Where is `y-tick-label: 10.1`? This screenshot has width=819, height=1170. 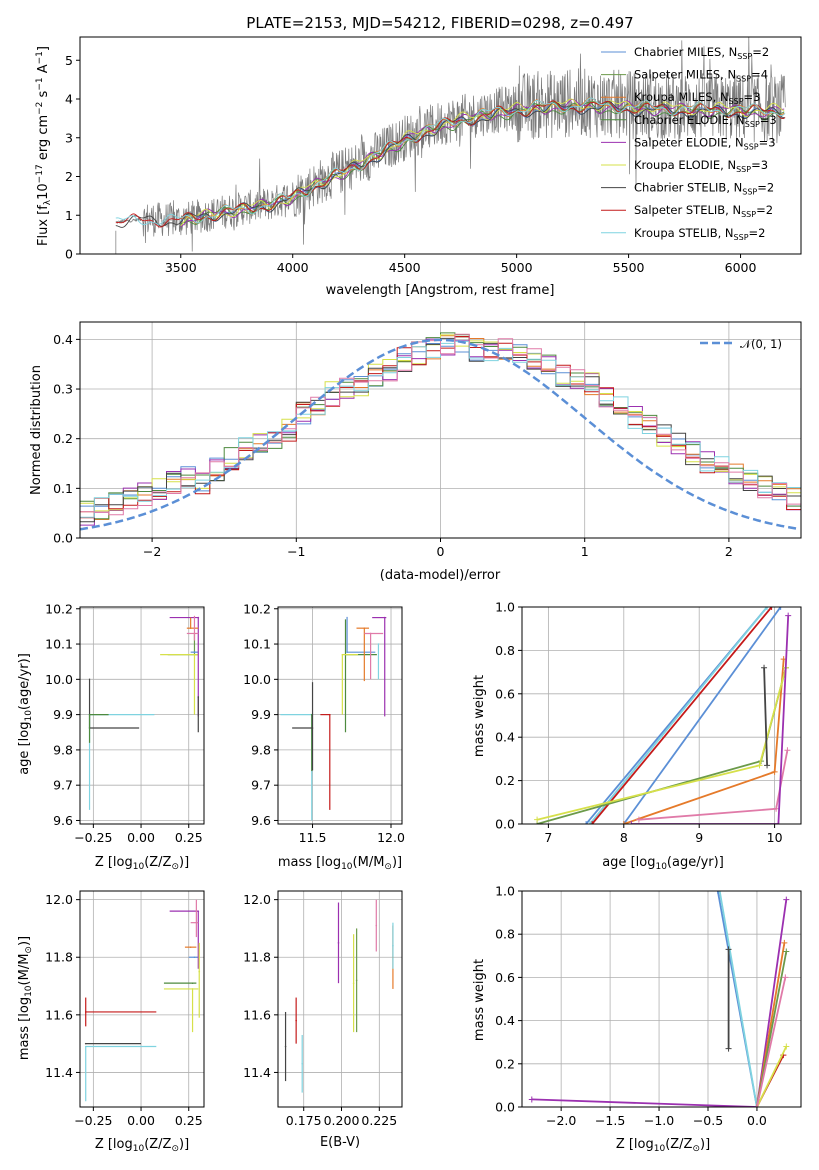 y-tick-label: 10.1 is located at coordinates (257, 644).